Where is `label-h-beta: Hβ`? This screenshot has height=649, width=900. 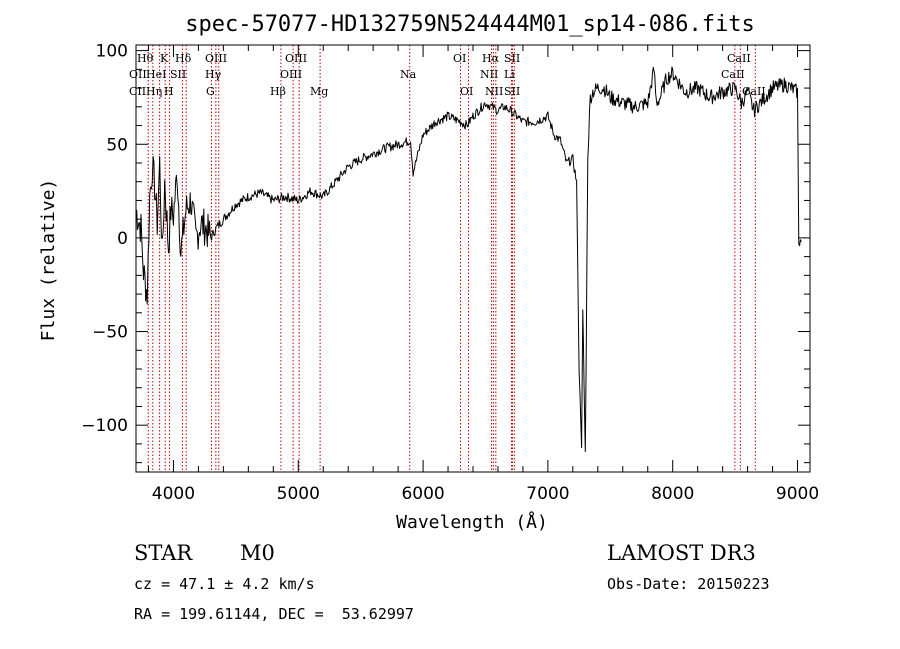 label-h-beta: Hβ is located at coordinates (278, 91).